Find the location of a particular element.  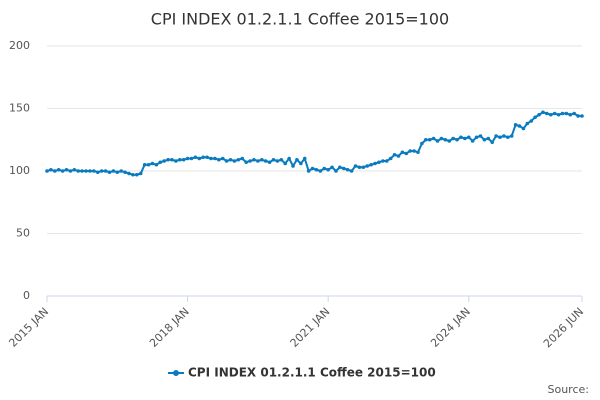

x-tick-label: 2026 JUN is located at coordinates (563, 327).